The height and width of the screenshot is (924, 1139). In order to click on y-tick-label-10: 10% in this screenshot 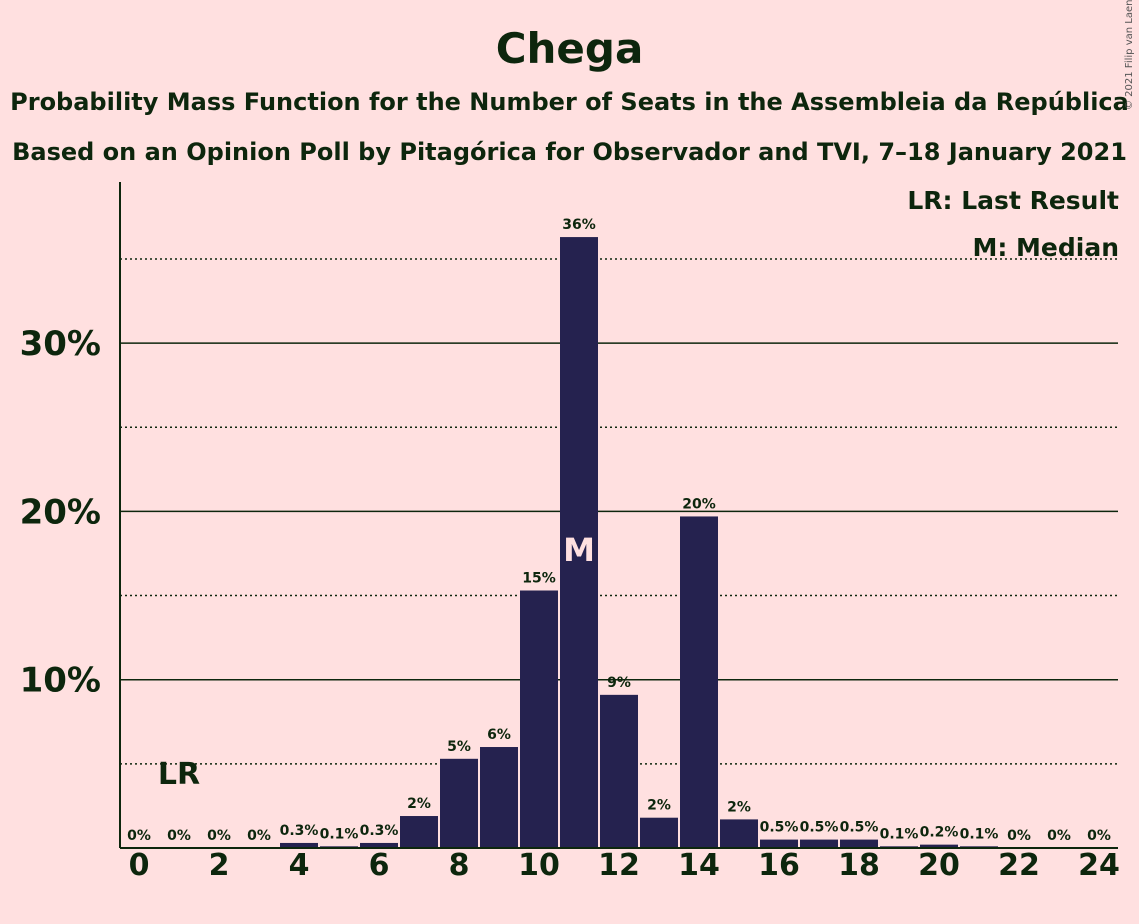, I will do `click(60, 681)`.